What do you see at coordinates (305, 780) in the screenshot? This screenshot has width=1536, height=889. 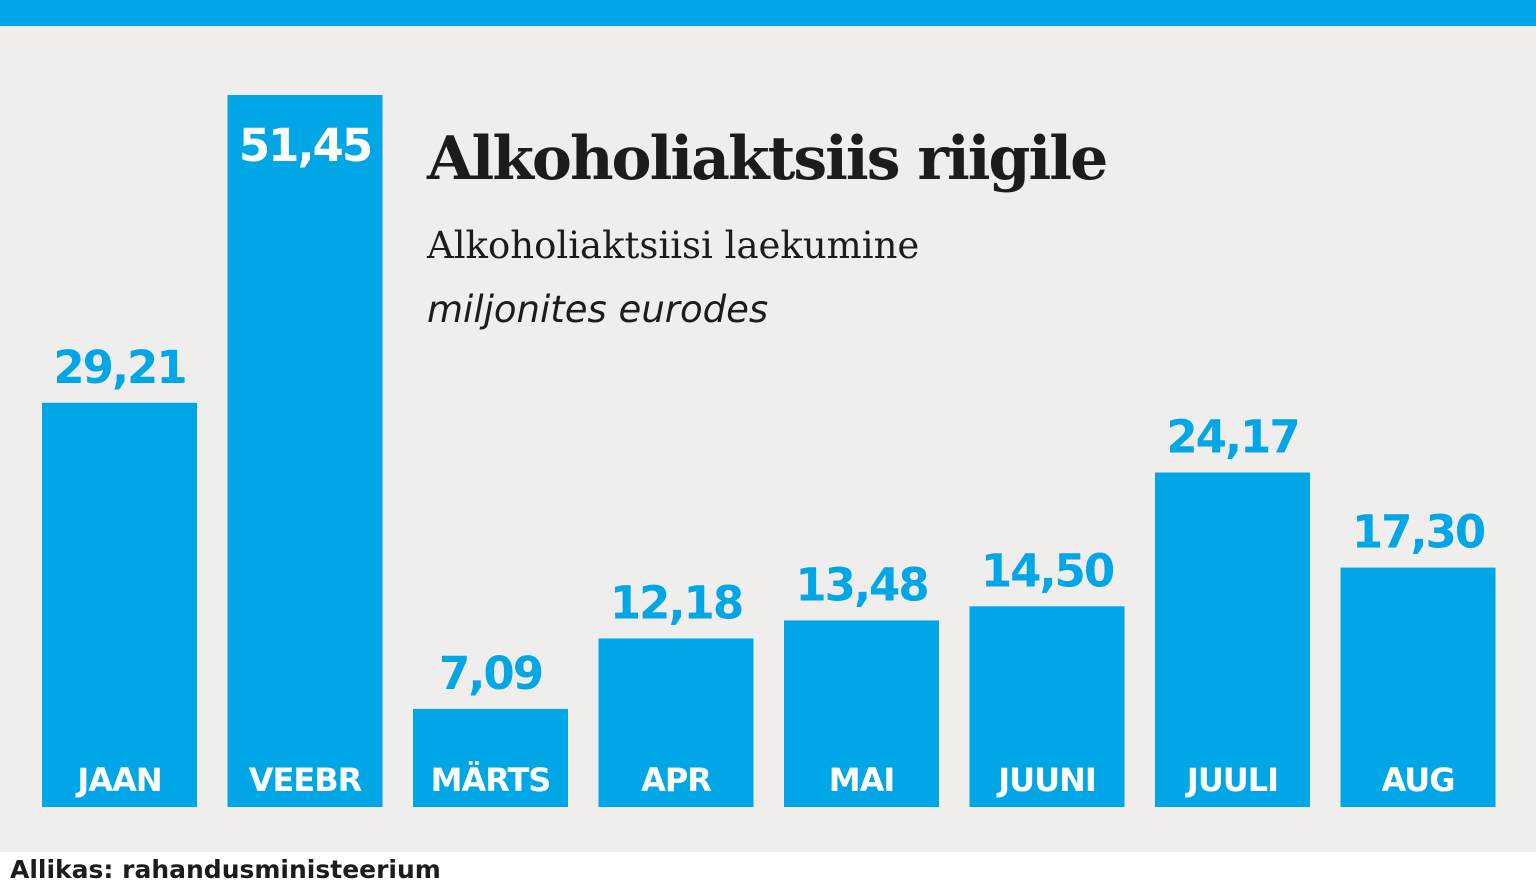 I see `category-label-veebr: VEEBR` at bounding box center [305, 780].